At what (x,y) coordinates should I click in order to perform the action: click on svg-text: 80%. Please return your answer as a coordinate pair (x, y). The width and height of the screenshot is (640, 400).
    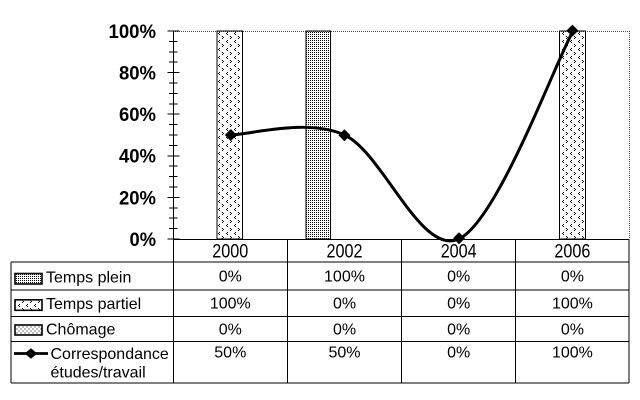
    Looking at the image, I should click on (137, 74).